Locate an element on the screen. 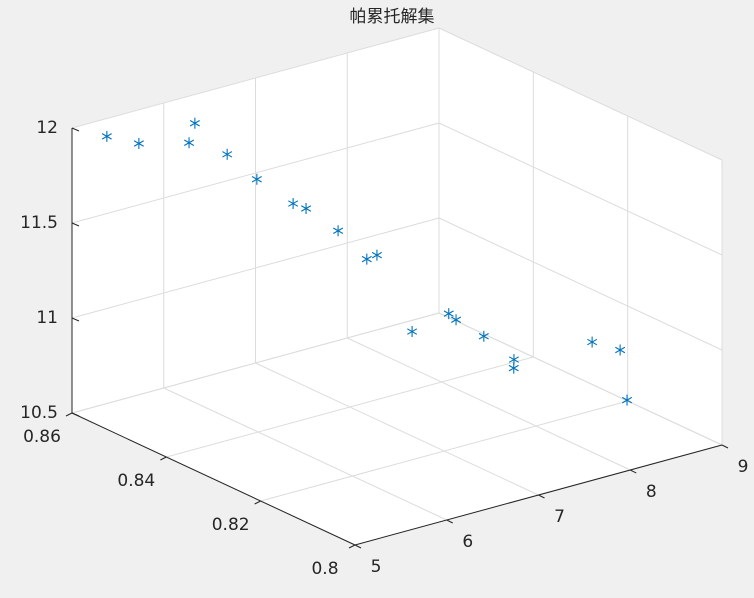 The height and width of the screenshot is (598, 754). y-tick-label: 0.8 is located at coordinates (324, 569).